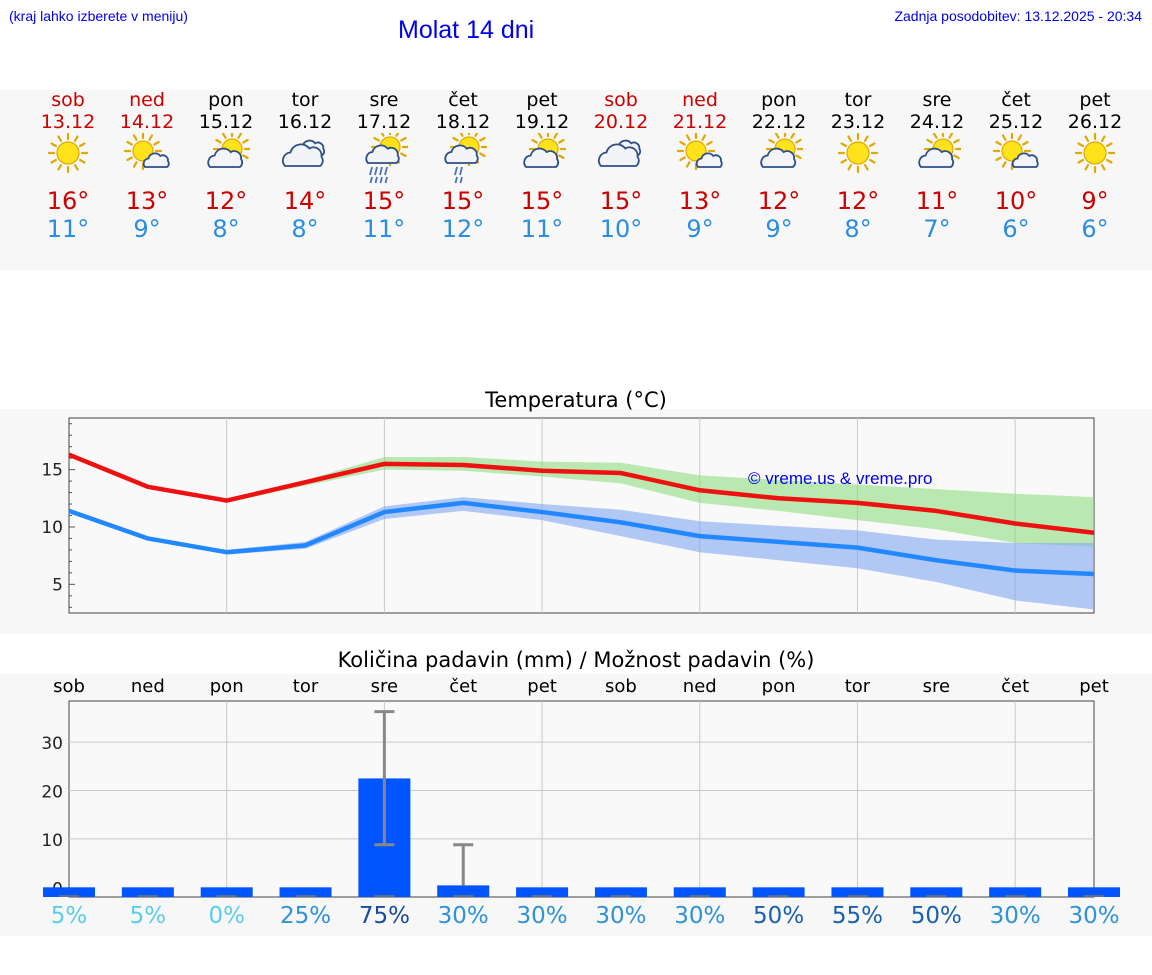 The width and height of the screenshot is (1152, 975). I want to click on day-date: 24.12, so click(937, 122).